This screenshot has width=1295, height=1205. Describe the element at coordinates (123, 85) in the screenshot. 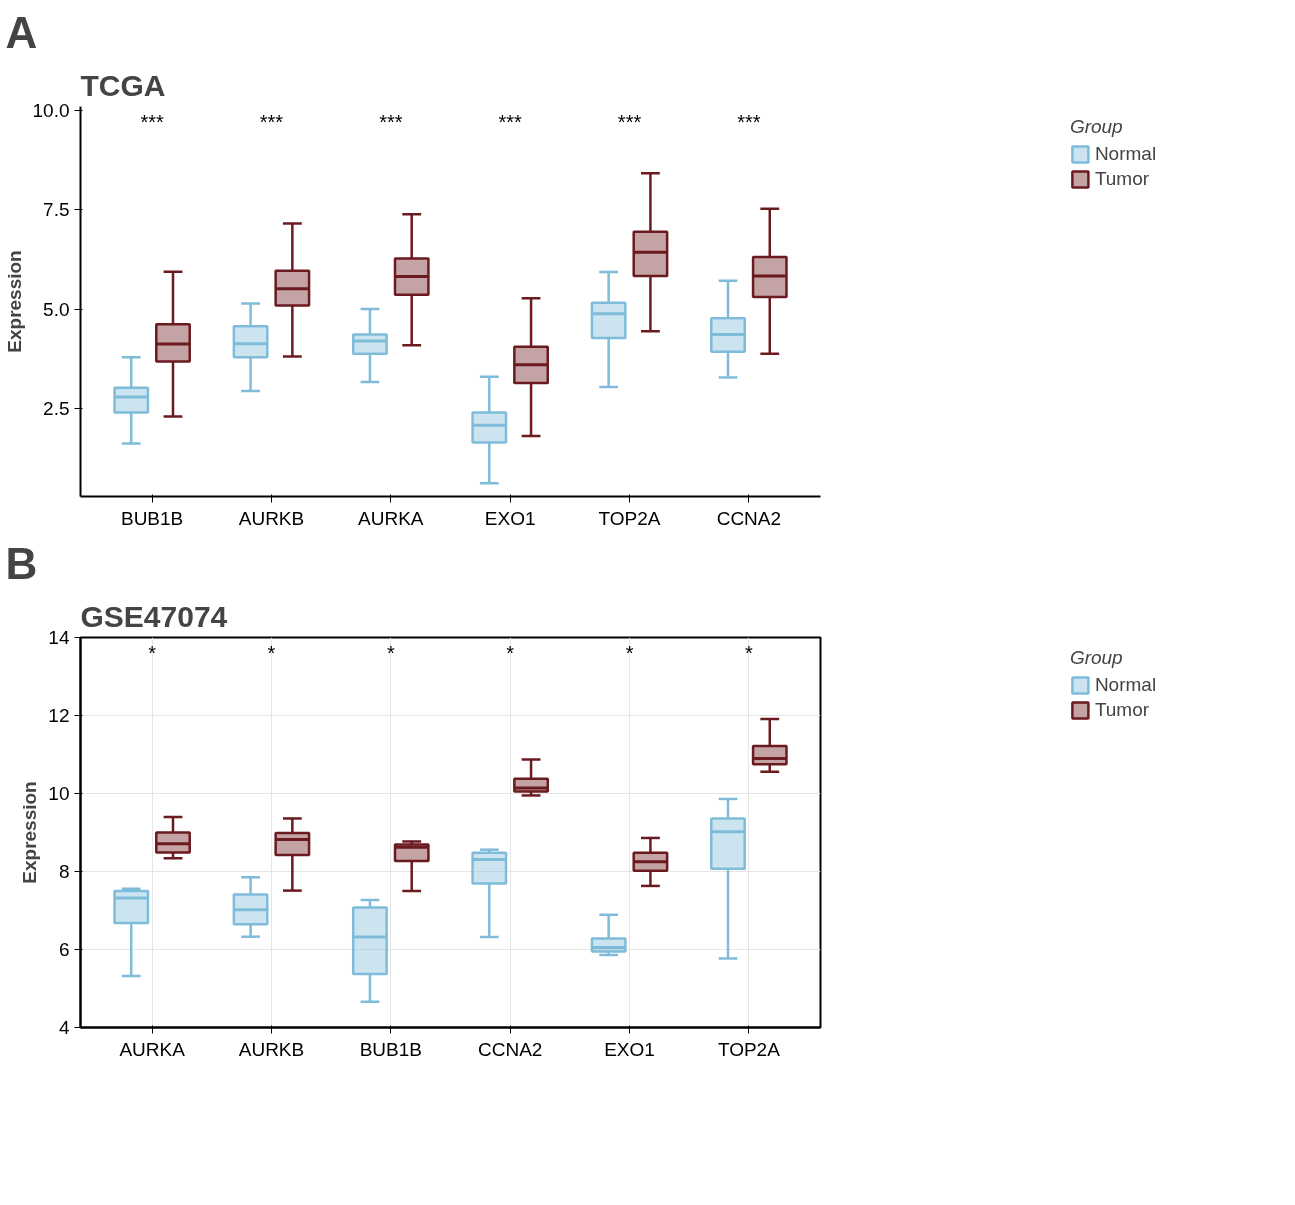

I see `chart-title: TCGA` at that location.